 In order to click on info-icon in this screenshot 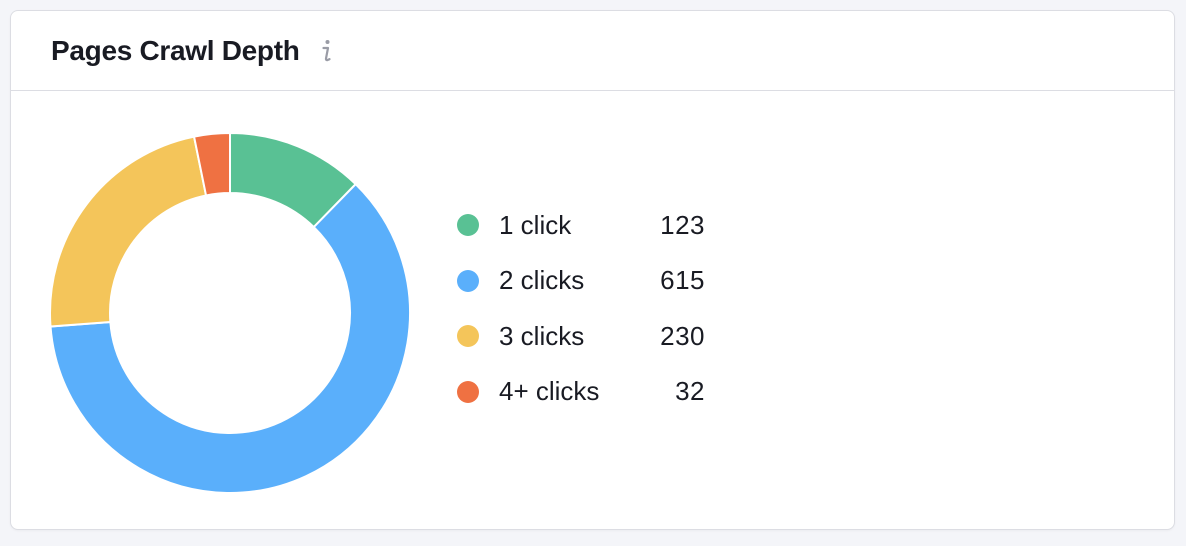, I will do `click(326, 51)`.